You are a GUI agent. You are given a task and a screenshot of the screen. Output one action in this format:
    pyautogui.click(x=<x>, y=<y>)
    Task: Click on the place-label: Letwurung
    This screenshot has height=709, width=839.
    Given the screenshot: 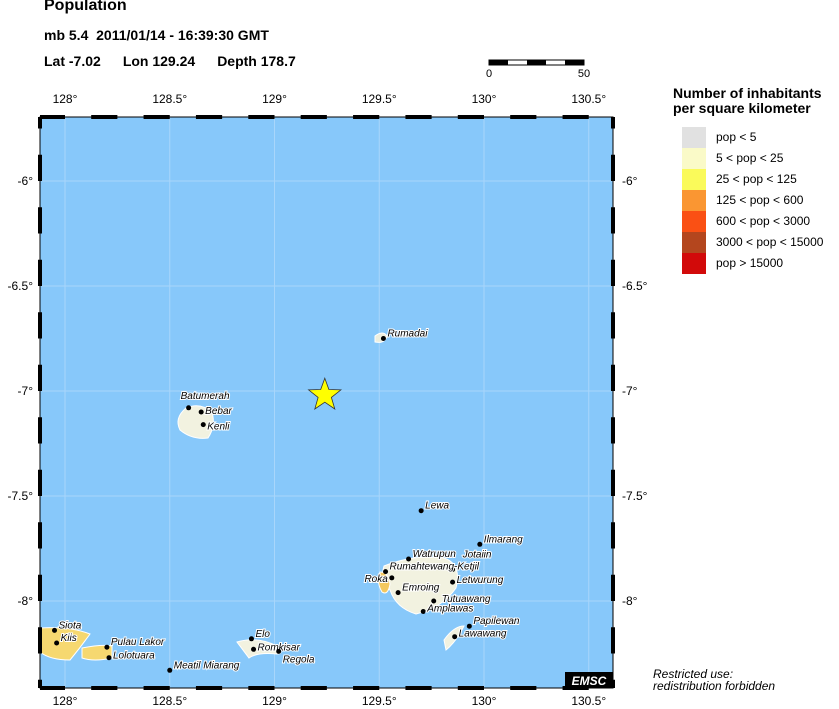 What is the action you would take?
    pyautogui.click(x=480, y=580)
    